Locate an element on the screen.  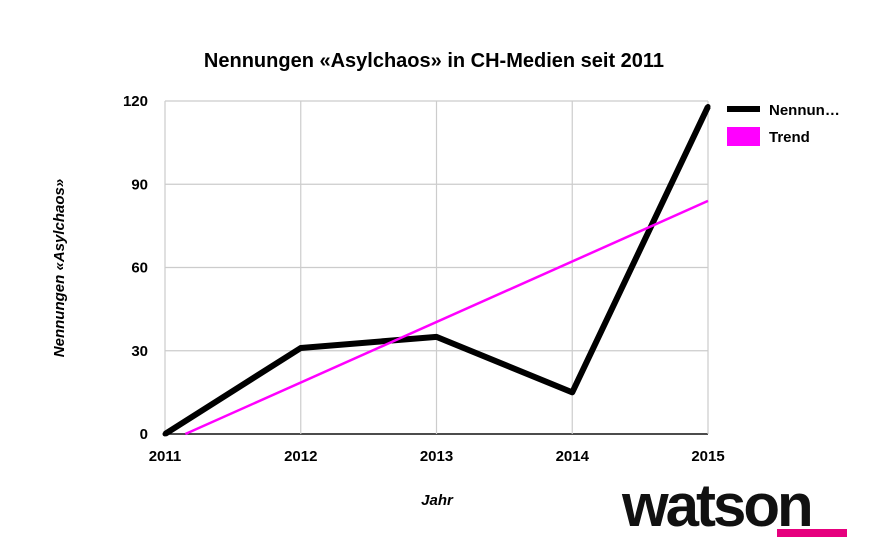
watson-logo-underline is located at coordinates (812, 533).